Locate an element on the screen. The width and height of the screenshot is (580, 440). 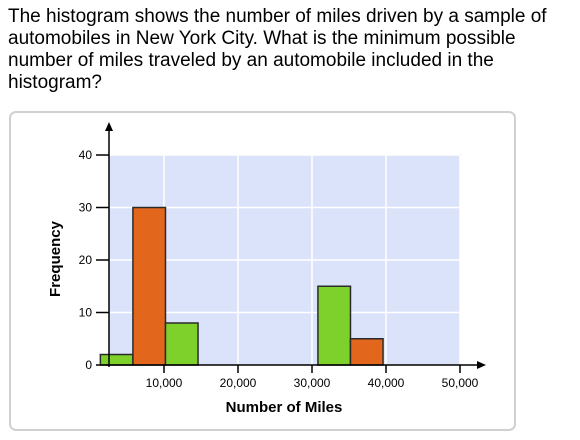
x-tick-label: 40,000 is located at coordinates (386, 383).